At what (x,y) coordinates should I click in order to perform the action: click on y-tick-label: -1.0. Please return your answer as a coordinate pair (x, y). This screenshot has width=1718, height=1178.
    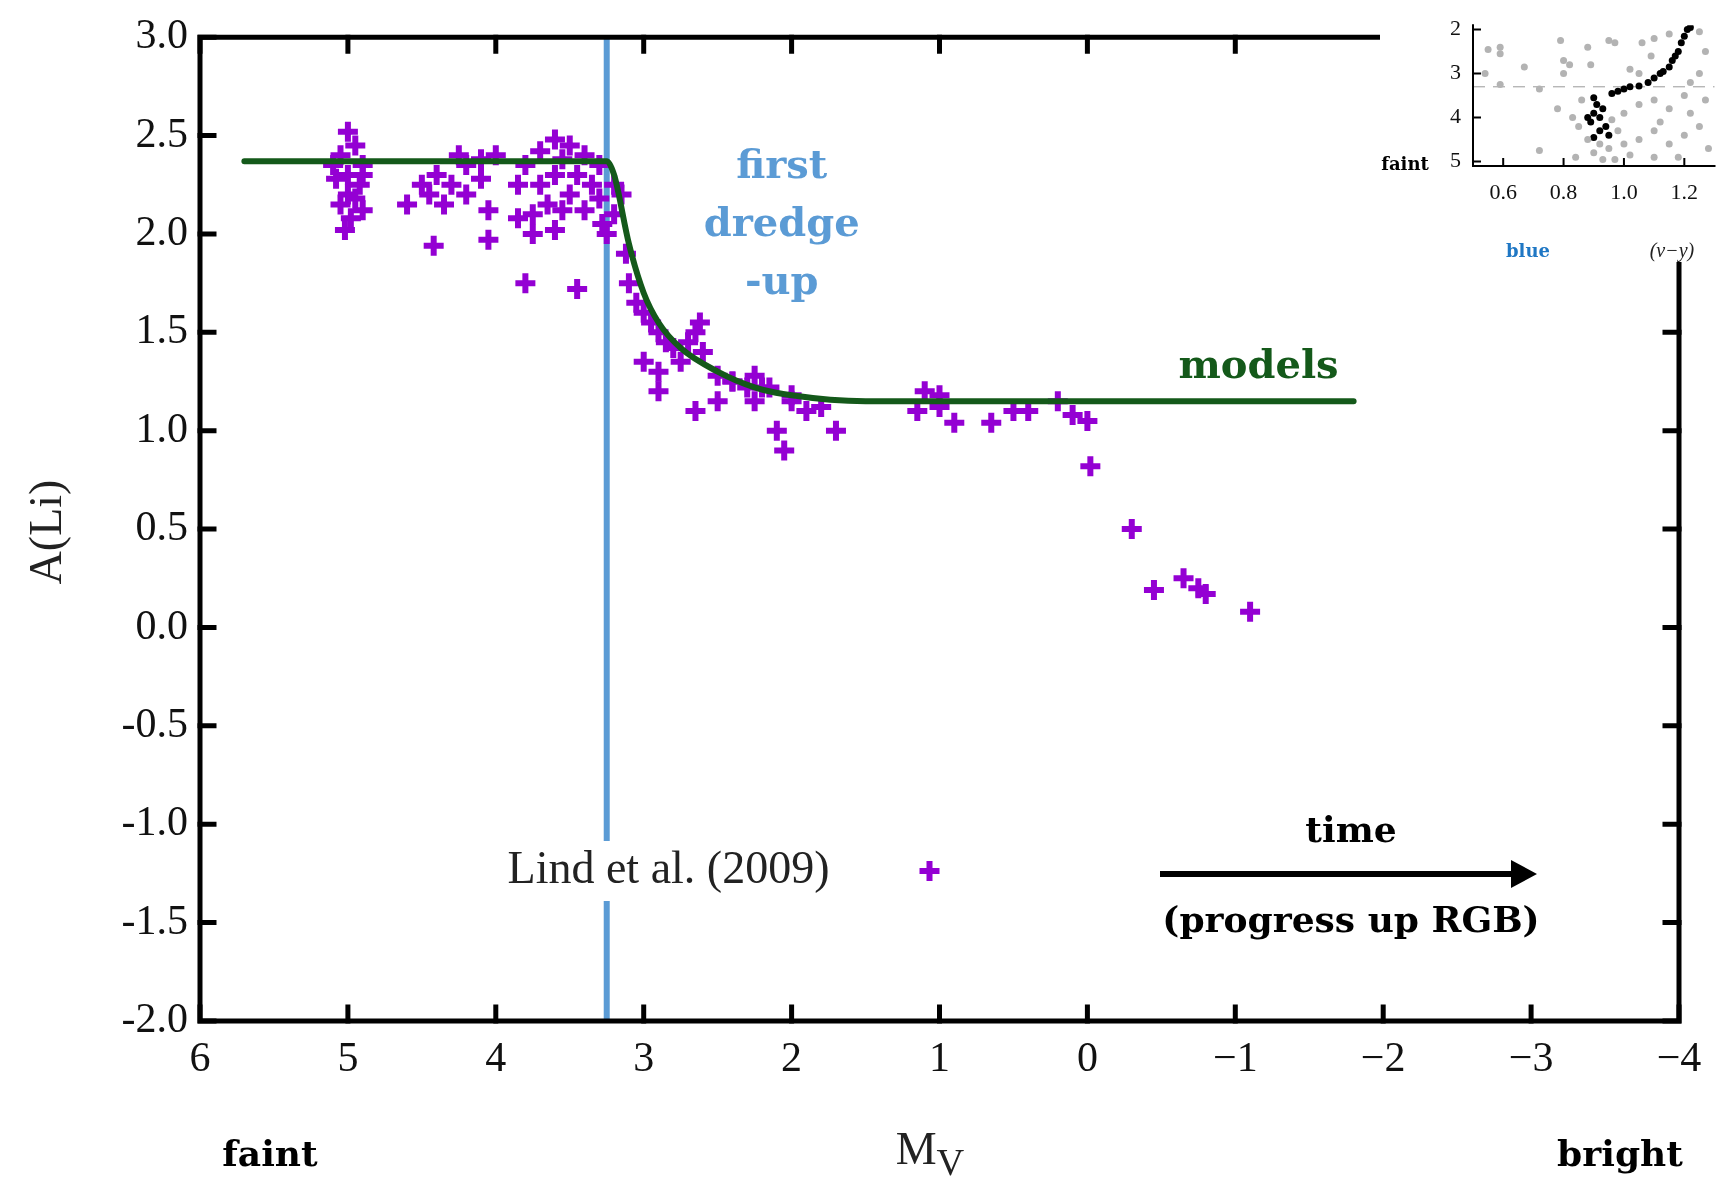
    Looking at the image, I should click on (154, 821).